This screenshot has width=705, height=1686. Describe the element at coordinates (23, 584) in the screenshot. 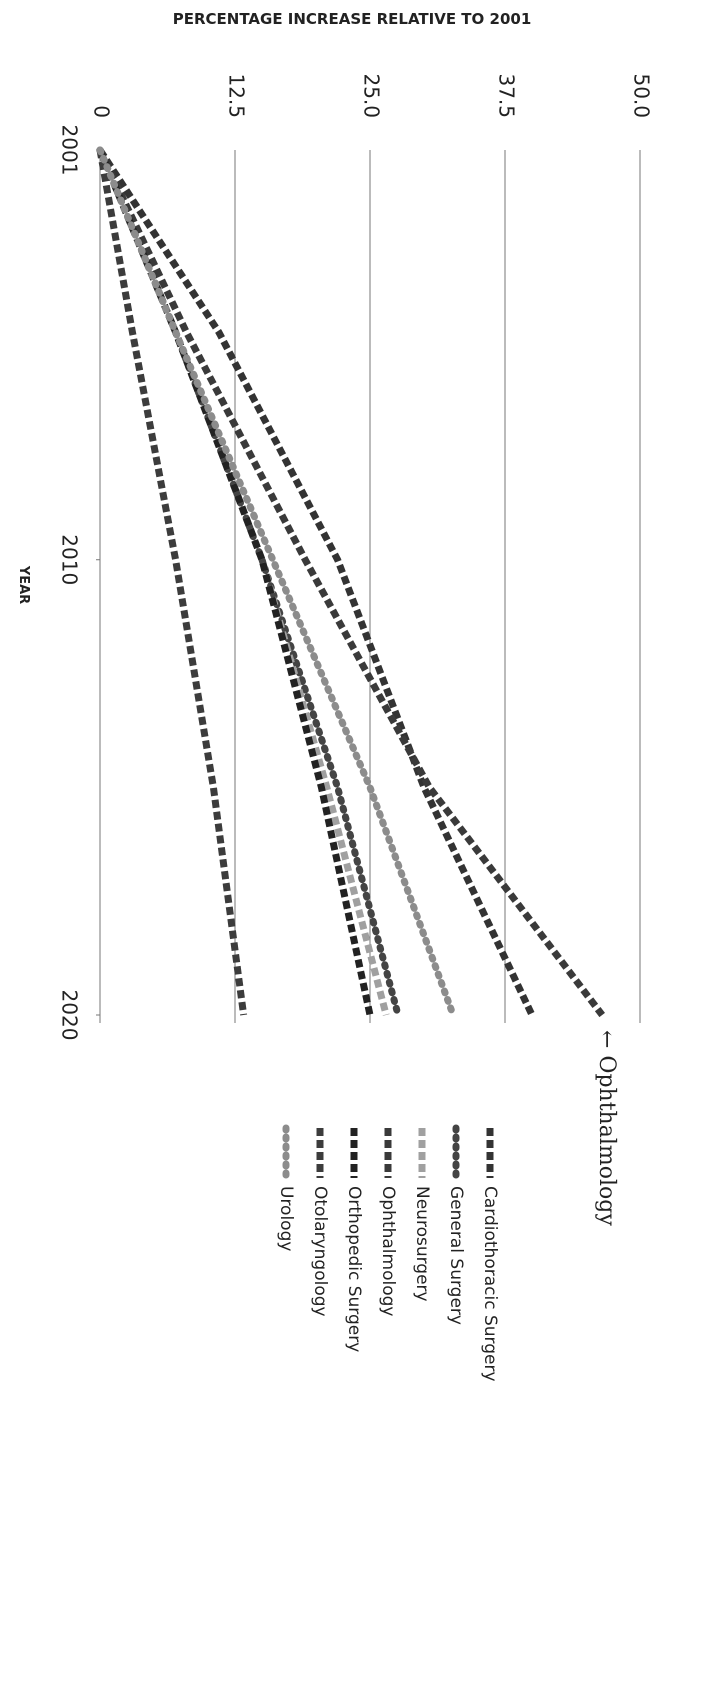

I see `x-axis-label: YEAR` at that location.